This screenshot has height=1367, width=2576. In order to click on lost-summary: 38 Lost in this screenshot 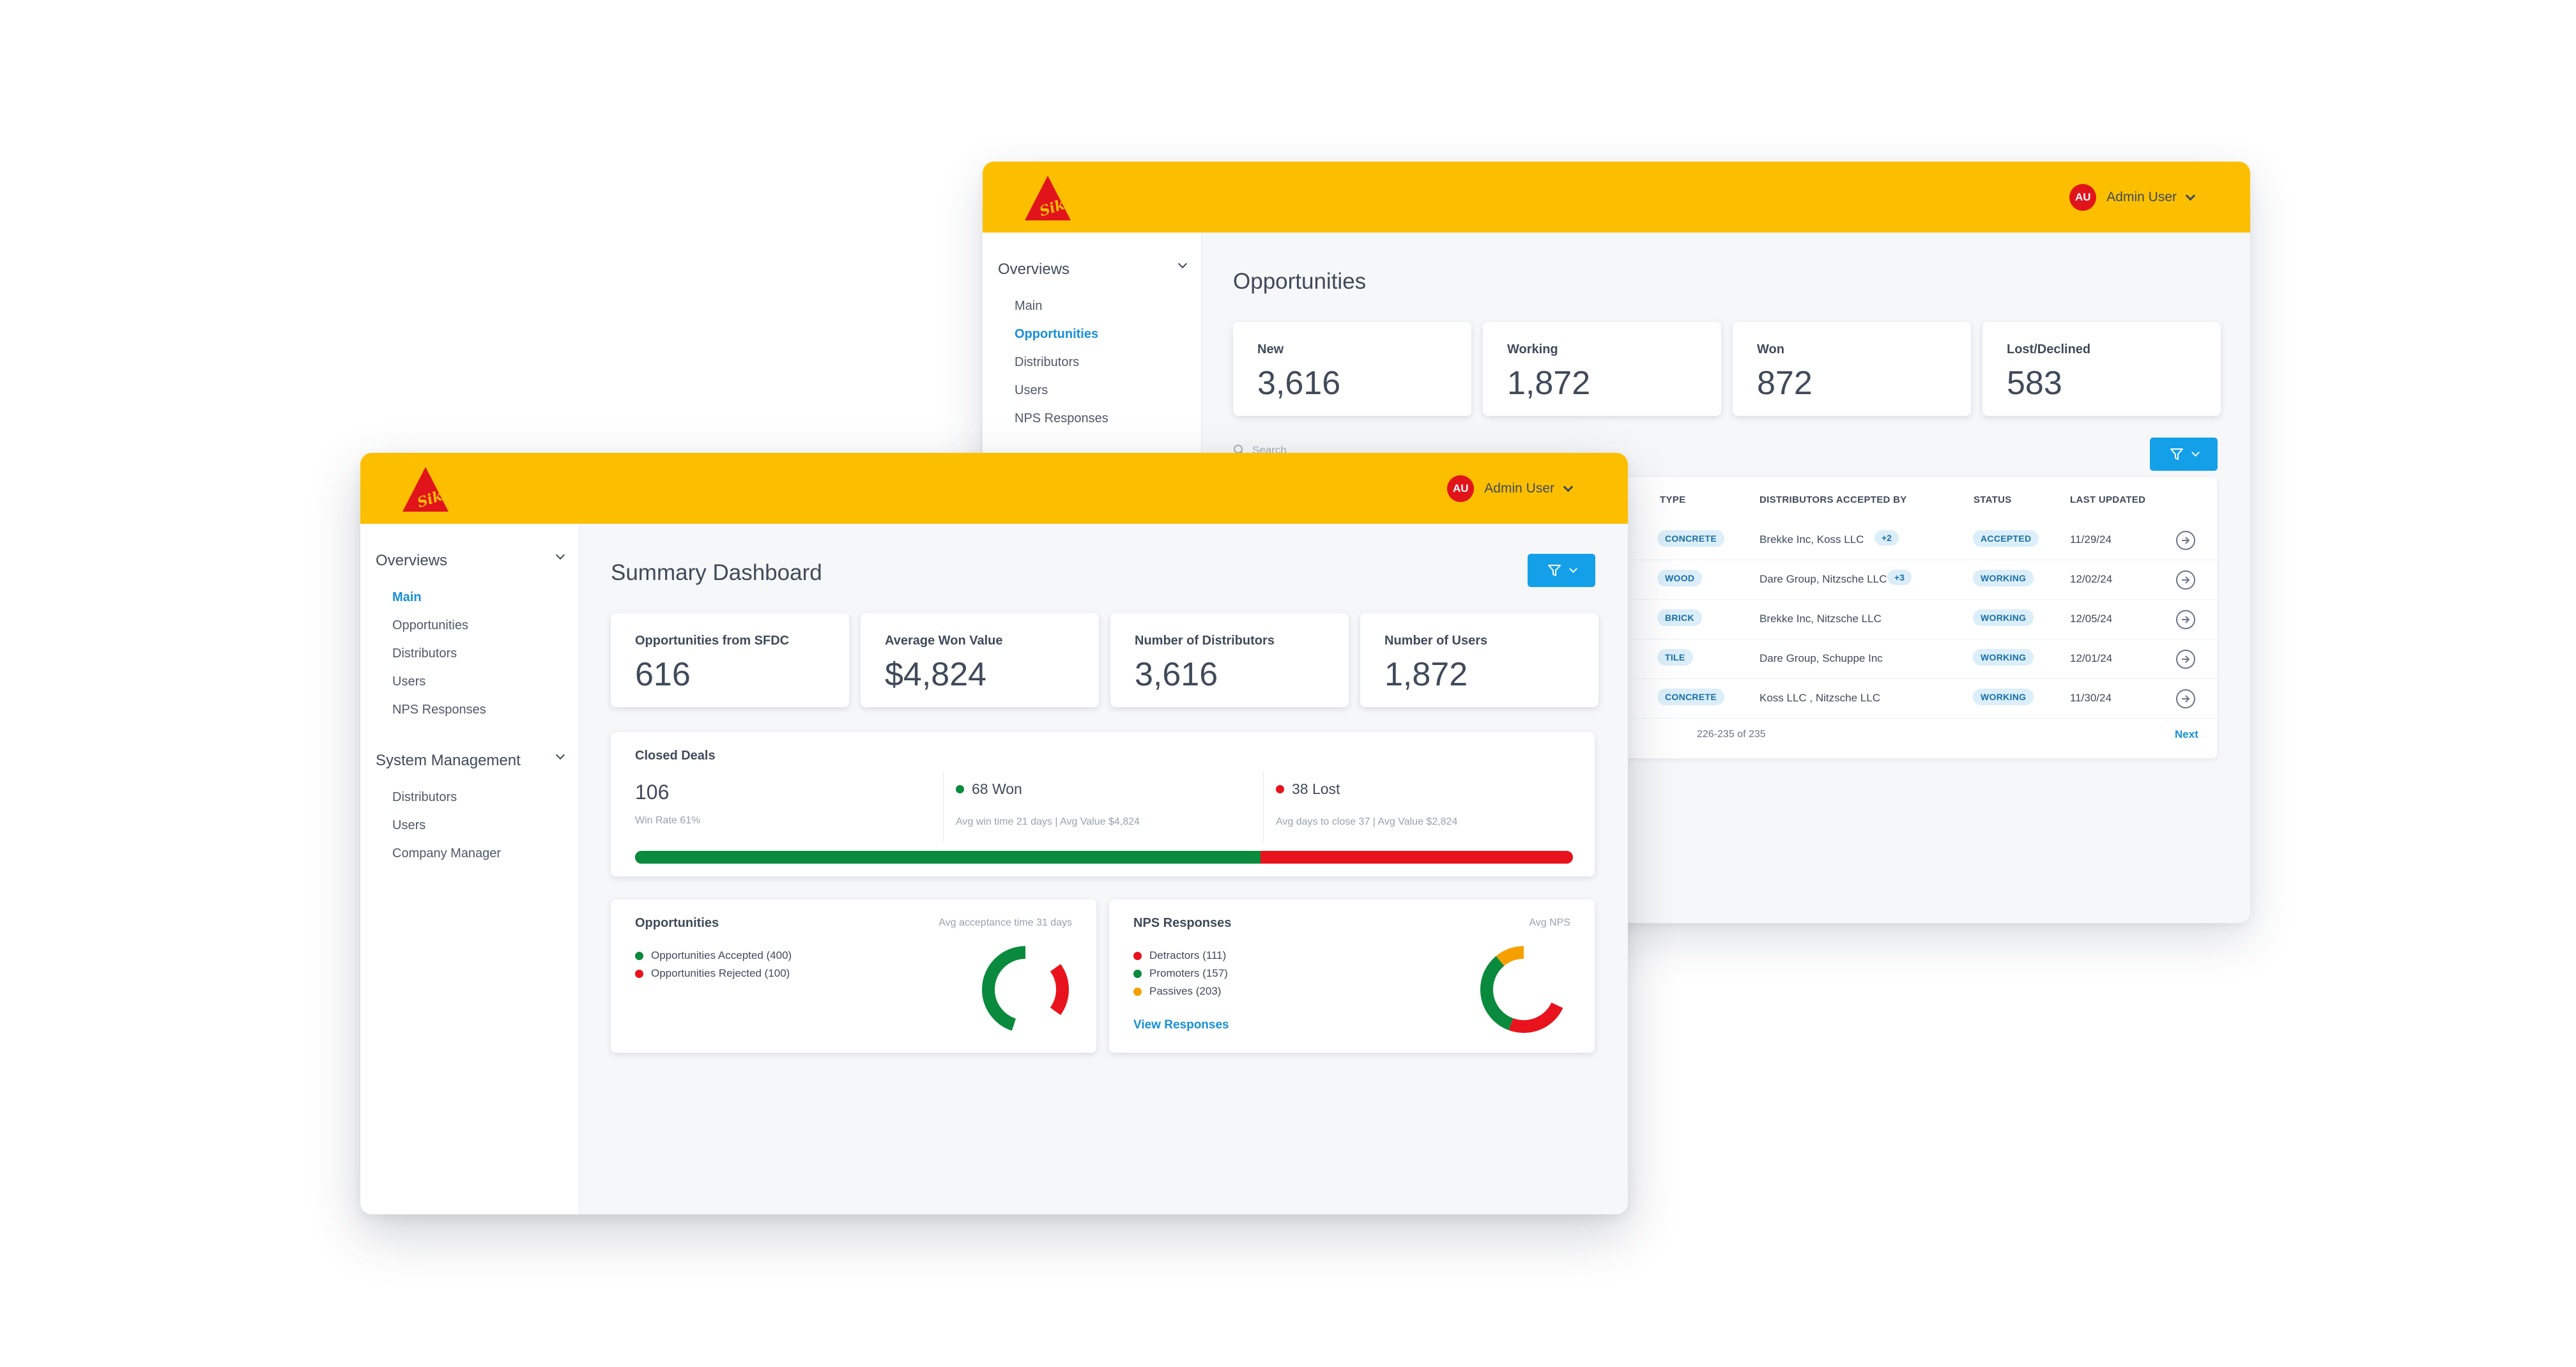, I will do `click(1308, 789)`.